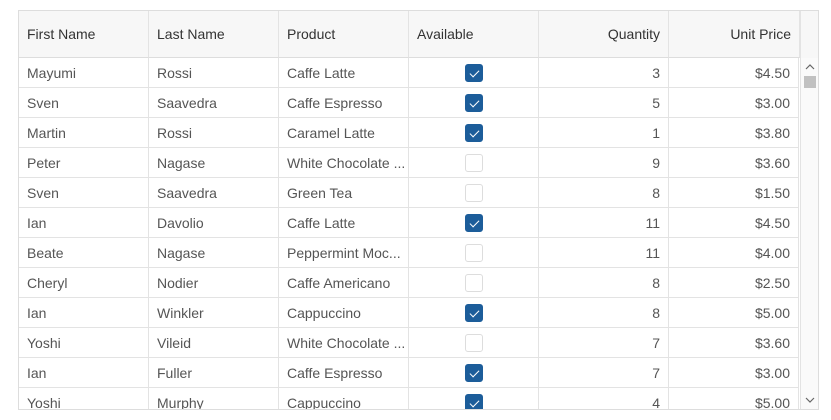 This screenshot has height=420, width=831. I want to click on scrollbar, so click(809, 233).